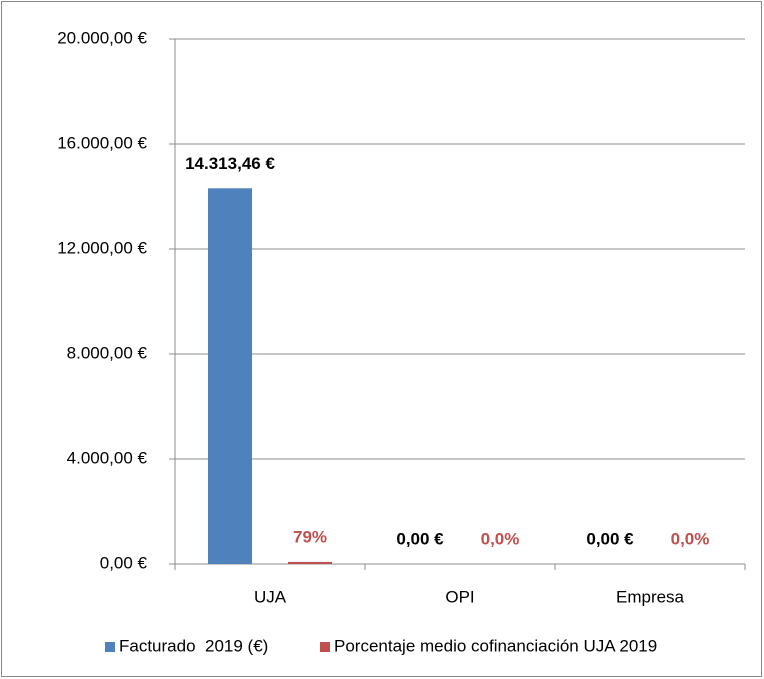 The image size is (764, 679). I want to click on legend-label: Porcentaje medio cofinanciación UJA 2019, so click(495, 645).